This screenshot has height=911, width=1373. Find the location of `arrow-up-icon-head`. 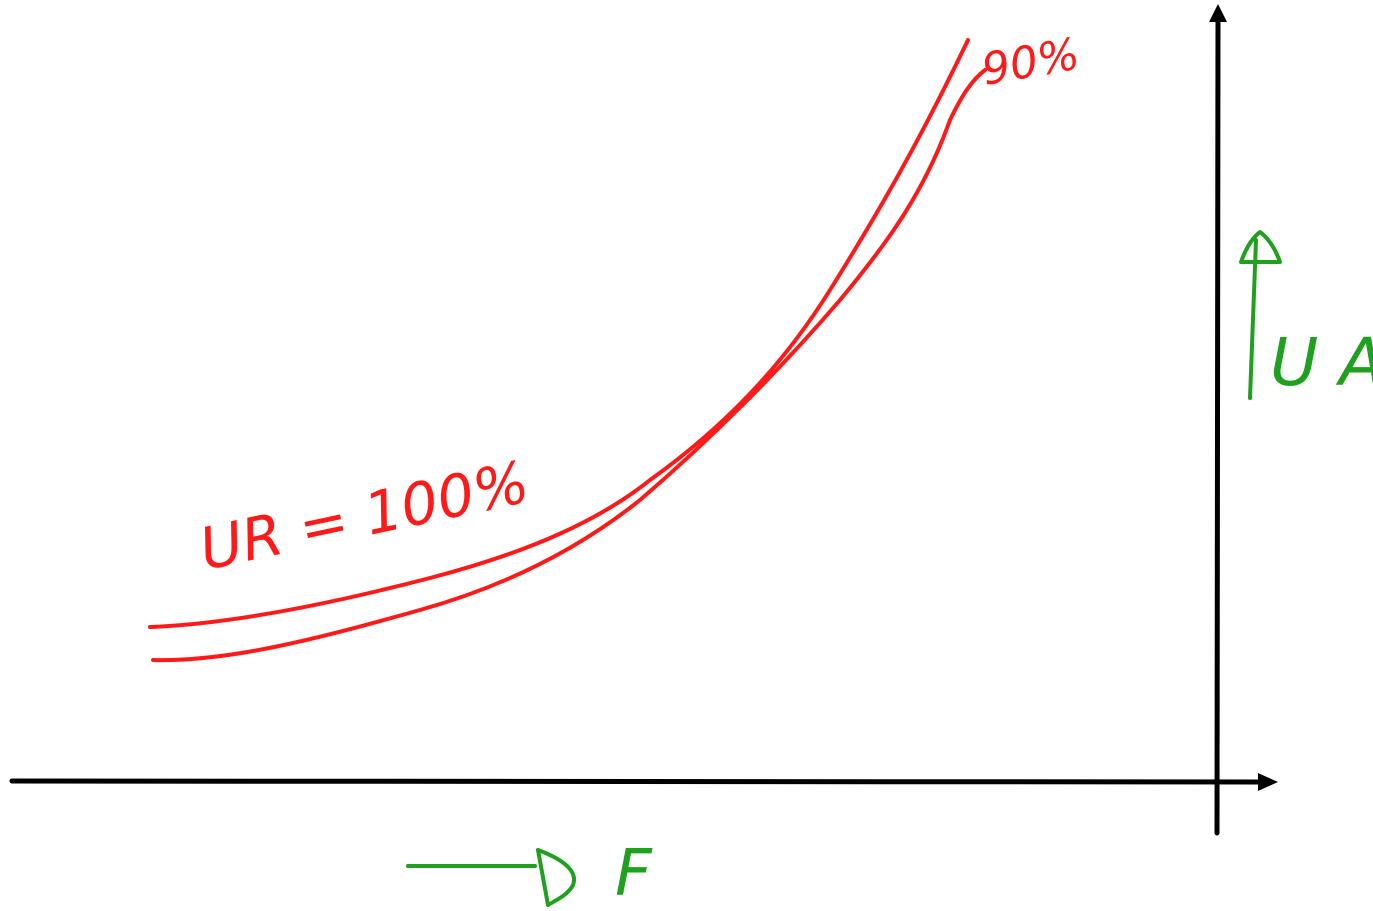

arrow-up-icon-head is located at coordinates (1260, 247).